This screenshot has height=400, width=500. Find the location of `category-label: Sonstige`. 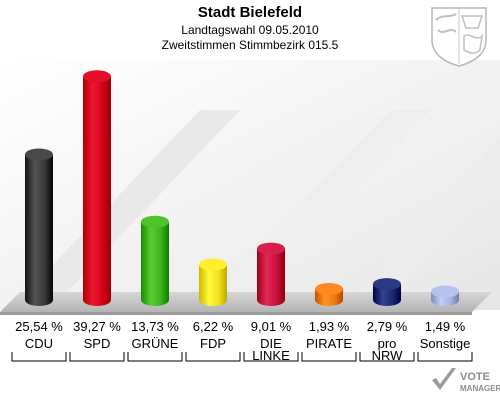

category-label: Sonstige is located at coordinates (445, 343).